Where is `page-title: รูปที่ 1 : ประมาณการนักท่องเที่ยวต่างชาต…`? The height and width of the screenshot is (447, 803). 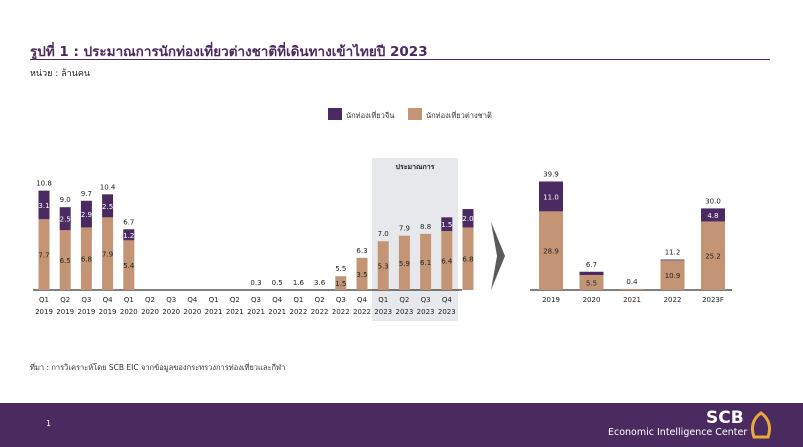
page-title: รูปที่ 1 : ประมาณการนักท่องเที่ยวต่างชาต… is located at coordinates (229, 52).